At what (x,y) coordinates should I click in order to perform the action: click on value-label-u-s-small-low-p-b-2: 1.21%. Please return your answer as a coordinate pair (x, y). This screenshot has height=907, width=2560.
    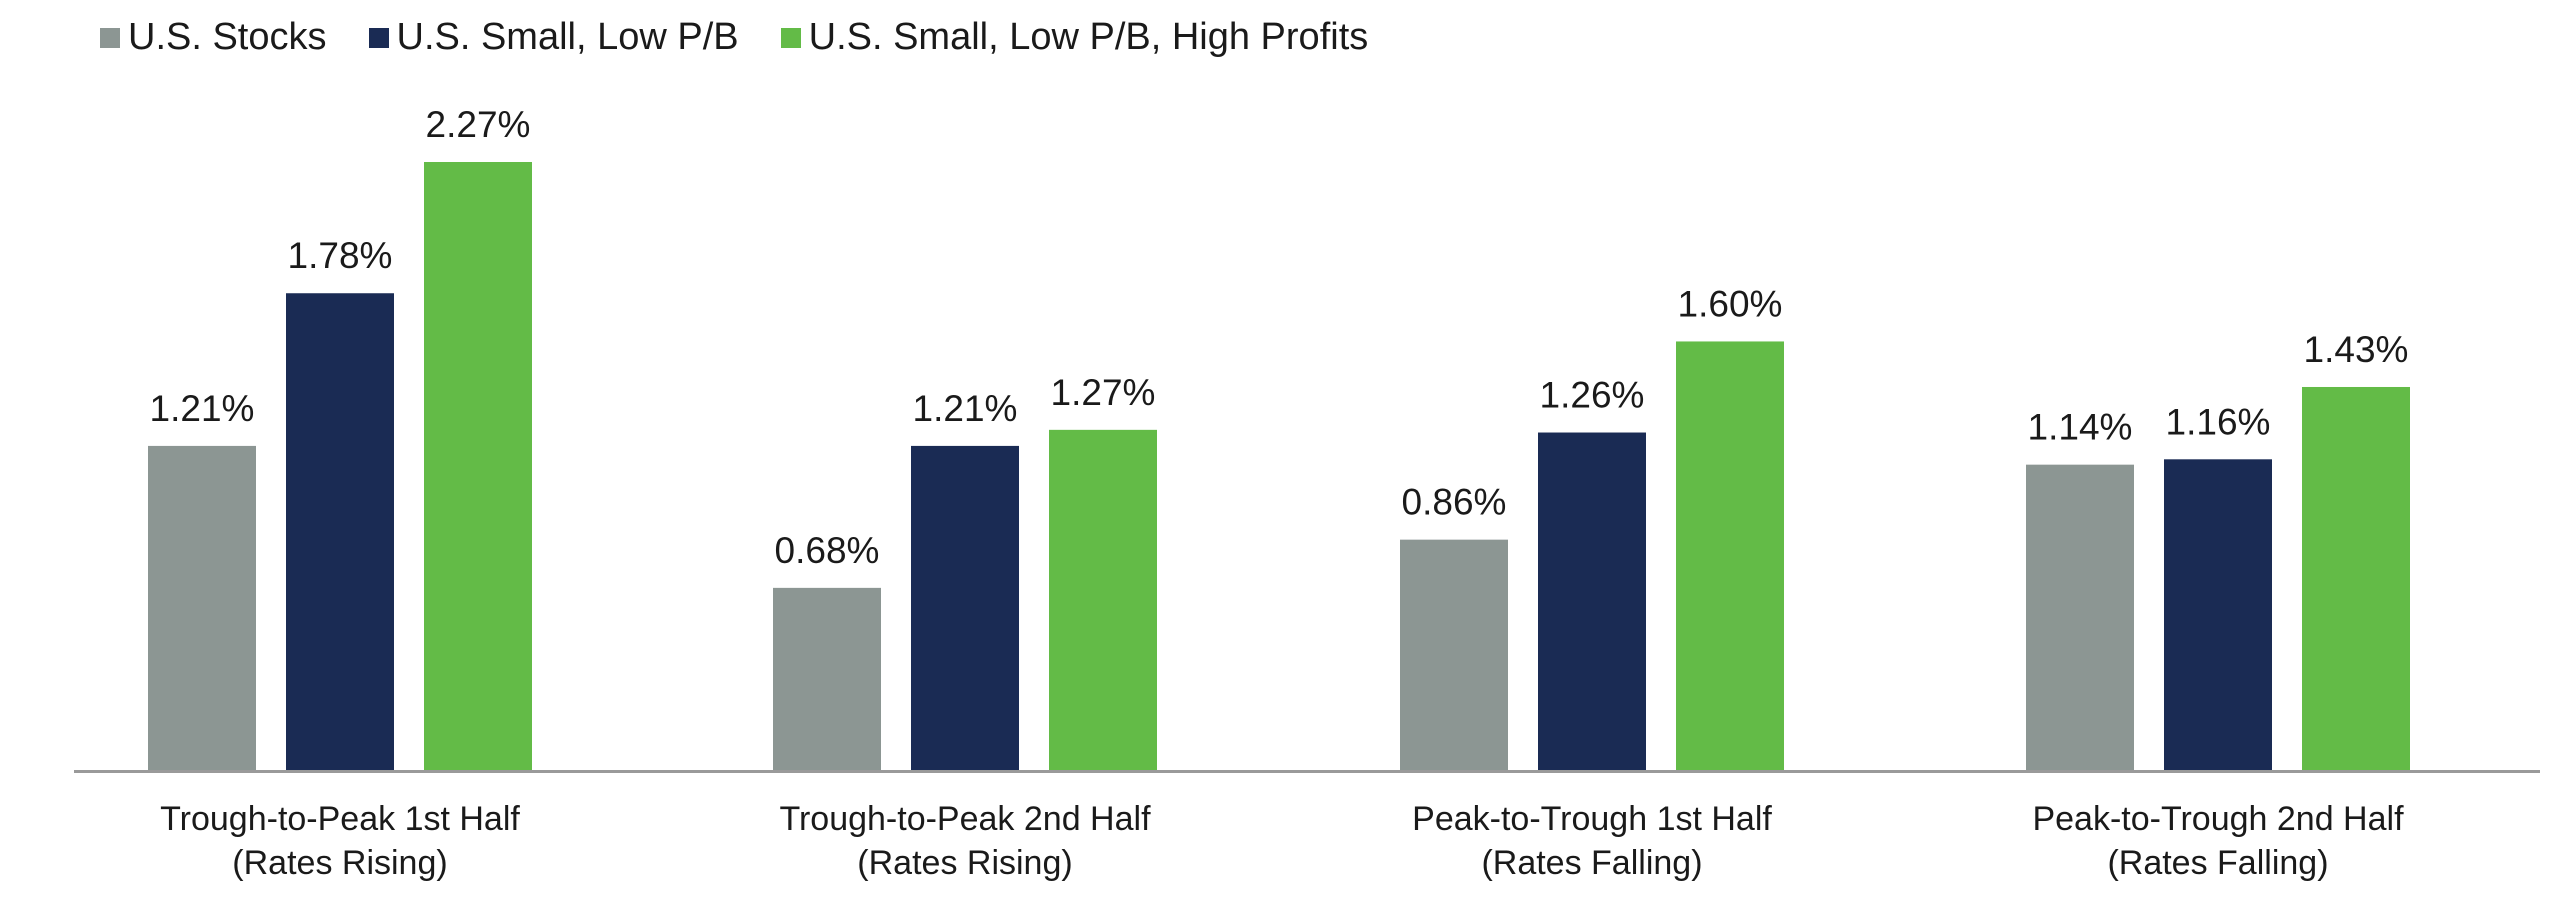
    Looking at the image, I should click on (965, 408).